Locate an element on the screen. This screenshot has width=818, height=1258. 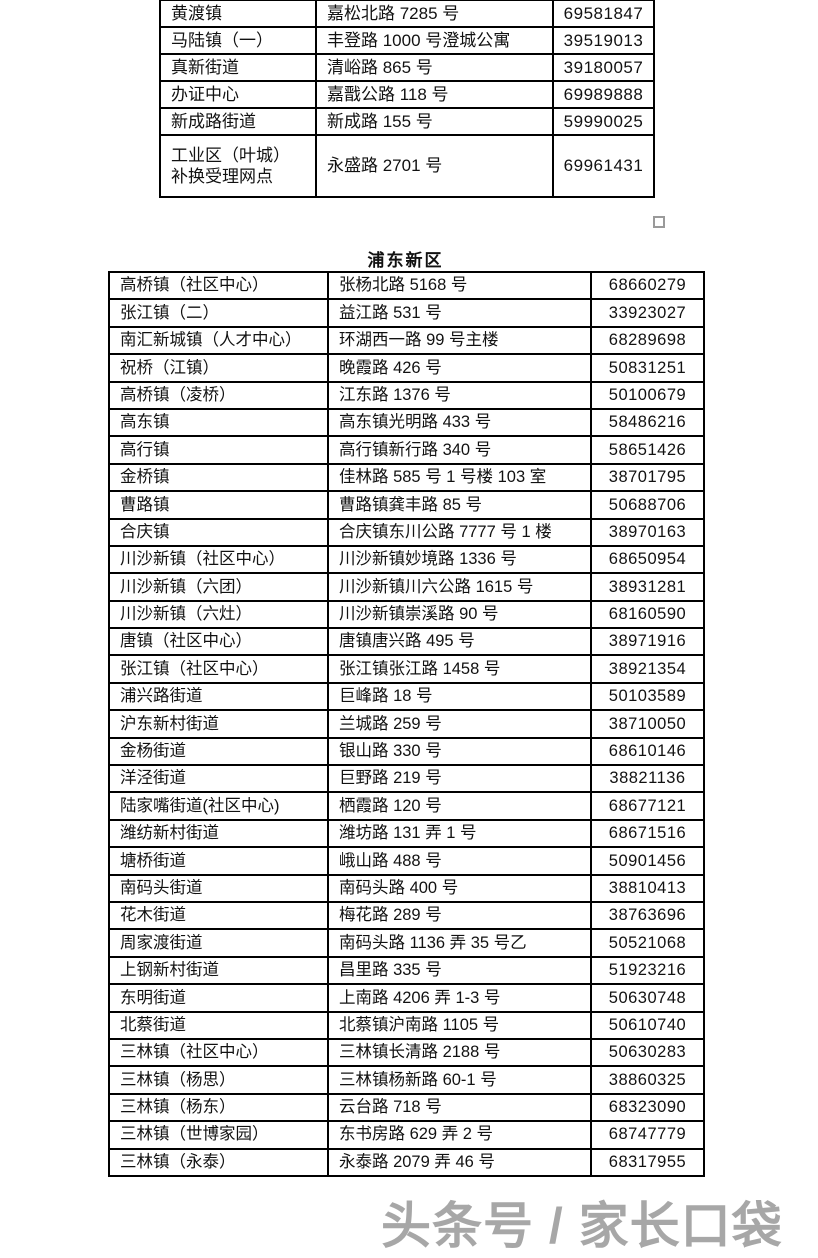
site-name-cell: 南汇新城镇（人才中心） is located at coordinates (218, 340).